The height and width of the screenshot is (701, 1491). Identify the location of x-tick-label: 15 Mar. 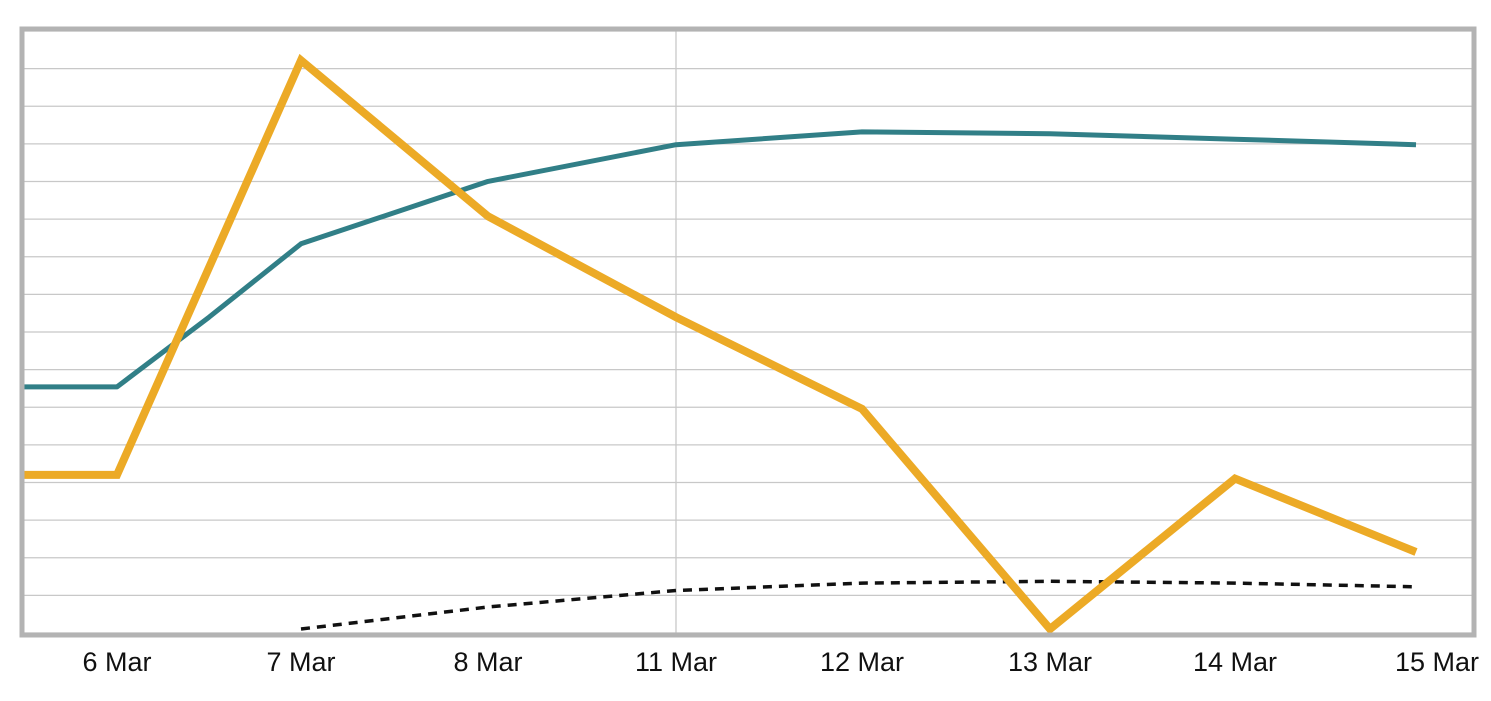
(1437, 662).